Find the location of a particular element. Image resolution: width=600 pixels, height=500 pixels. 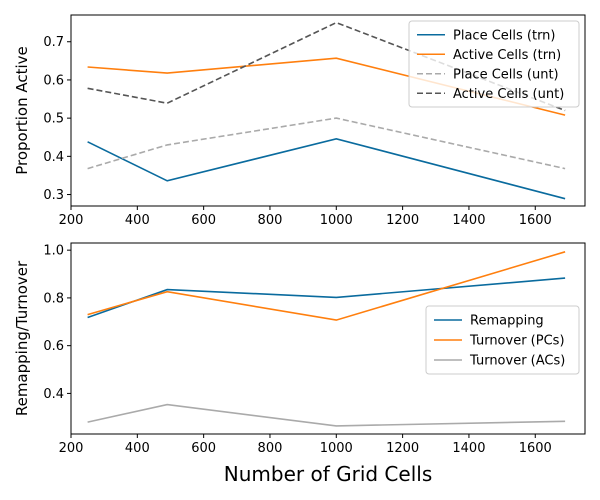

chart-1-legend-label-1: Turnover (PCs) is located at coordinates (517, 341).